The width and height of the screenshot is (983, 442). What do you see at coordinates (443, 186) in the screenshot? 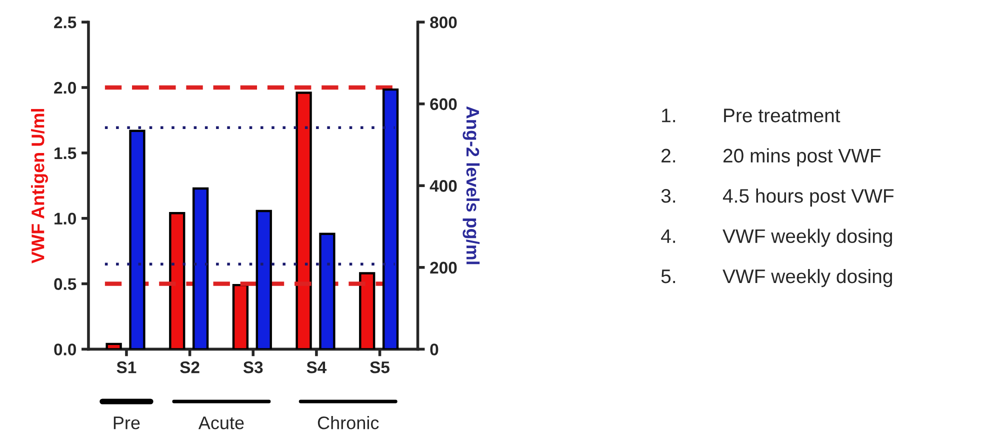
I see `y2-tick-label: 400` at bounding box center [443, 186].